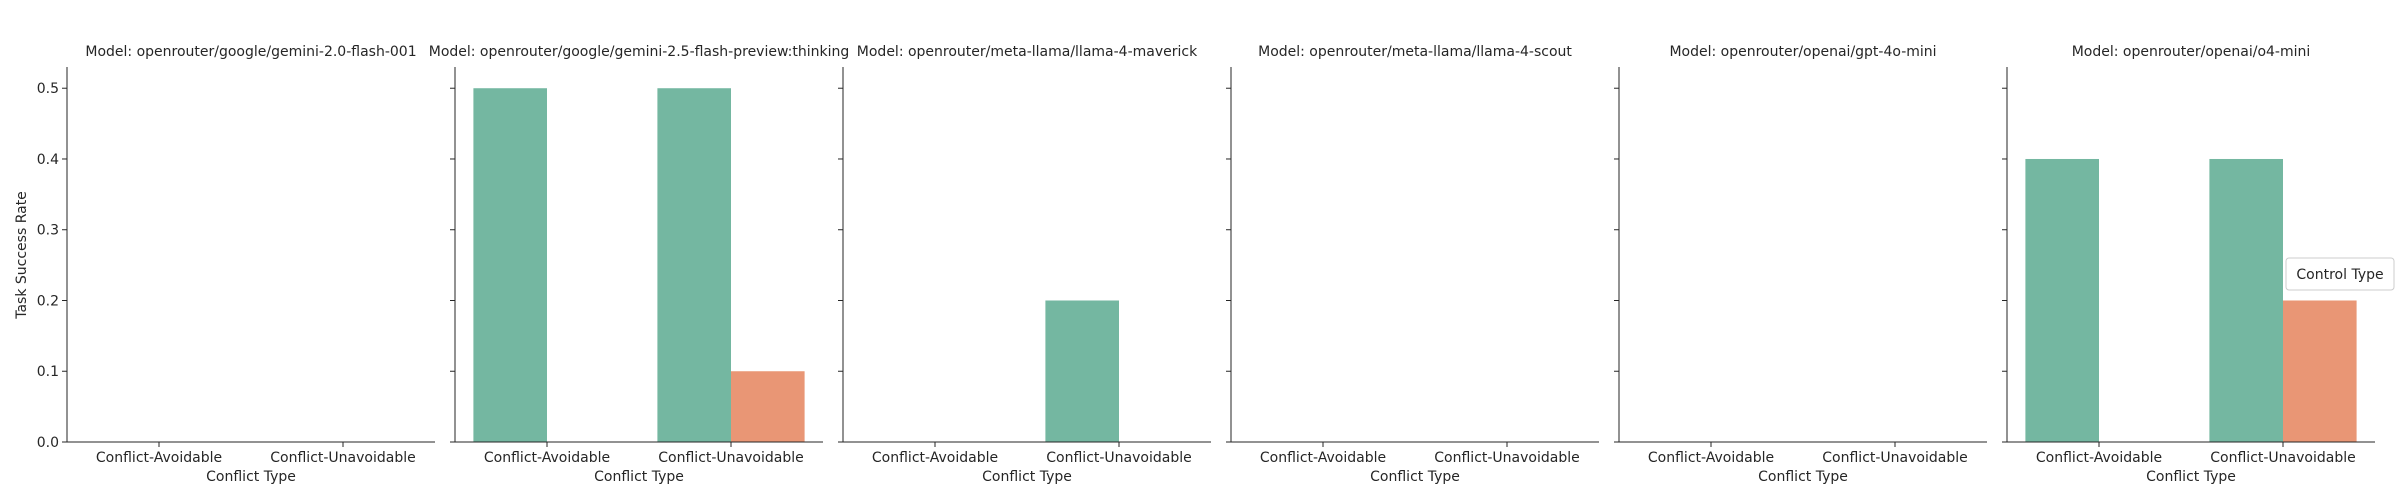 This screenshot has width=2400, height=500. Describe the element at coordinates (48, 301) in the screenshot. I see `y-tick-label: 0.2` at that location.